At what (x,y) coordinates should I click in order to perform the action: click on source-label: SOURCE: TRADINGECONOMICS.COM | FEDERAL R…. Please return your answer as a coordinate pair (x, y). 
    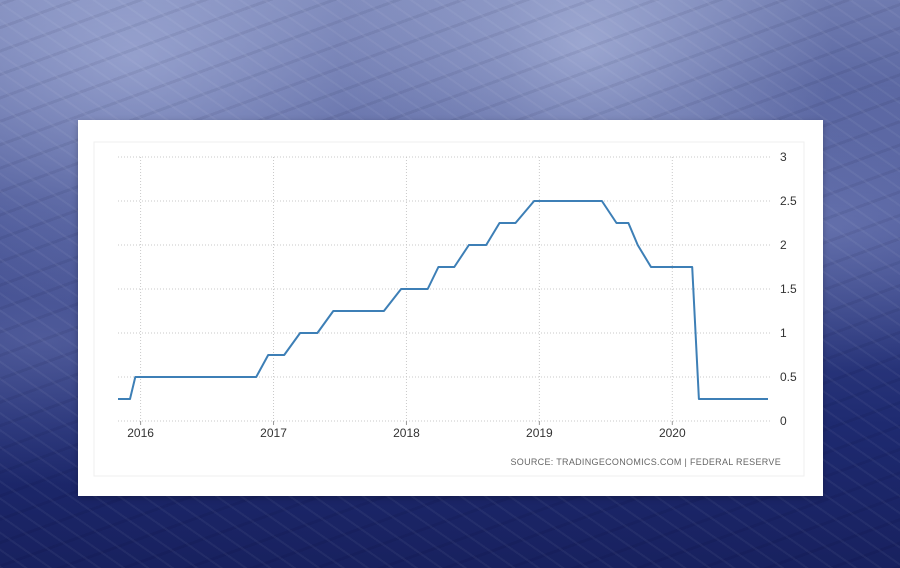
    Looking at the image, I should click on (645, 462).